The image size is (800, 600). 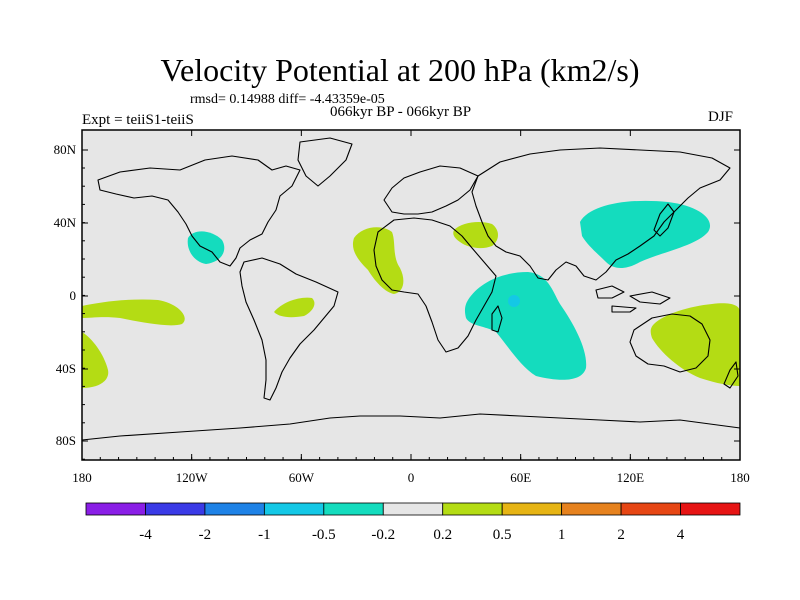 I want to click on season-label: DJF, so click(x=721, y=117).